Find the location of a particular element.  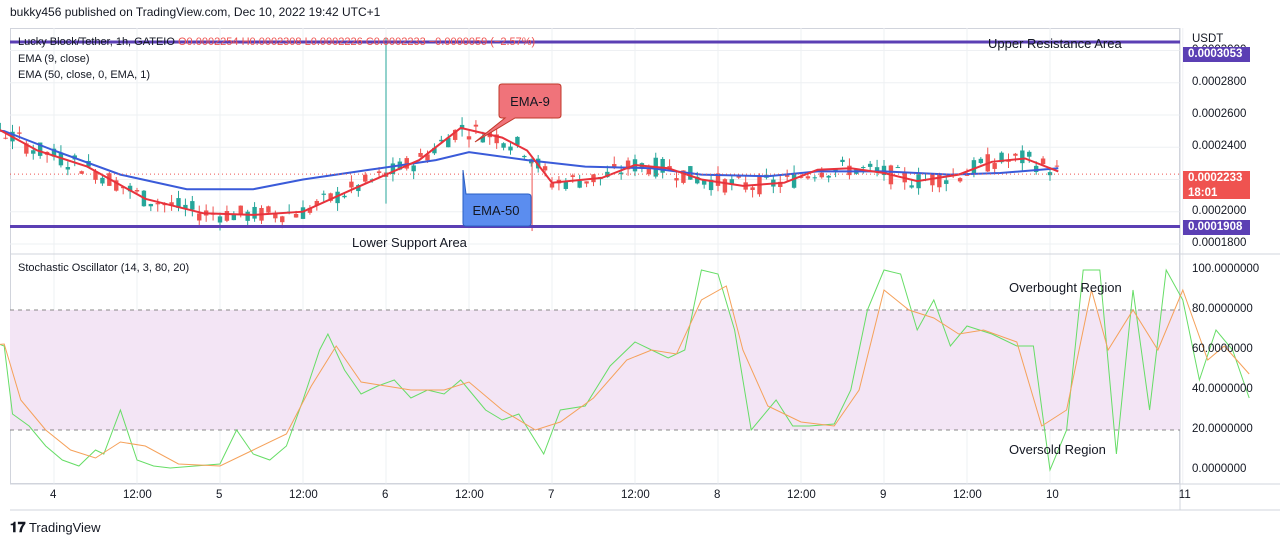

legend-symbol: Lucky Block/Tether, 1h, GATEIO is located at coordinates (96, 42).